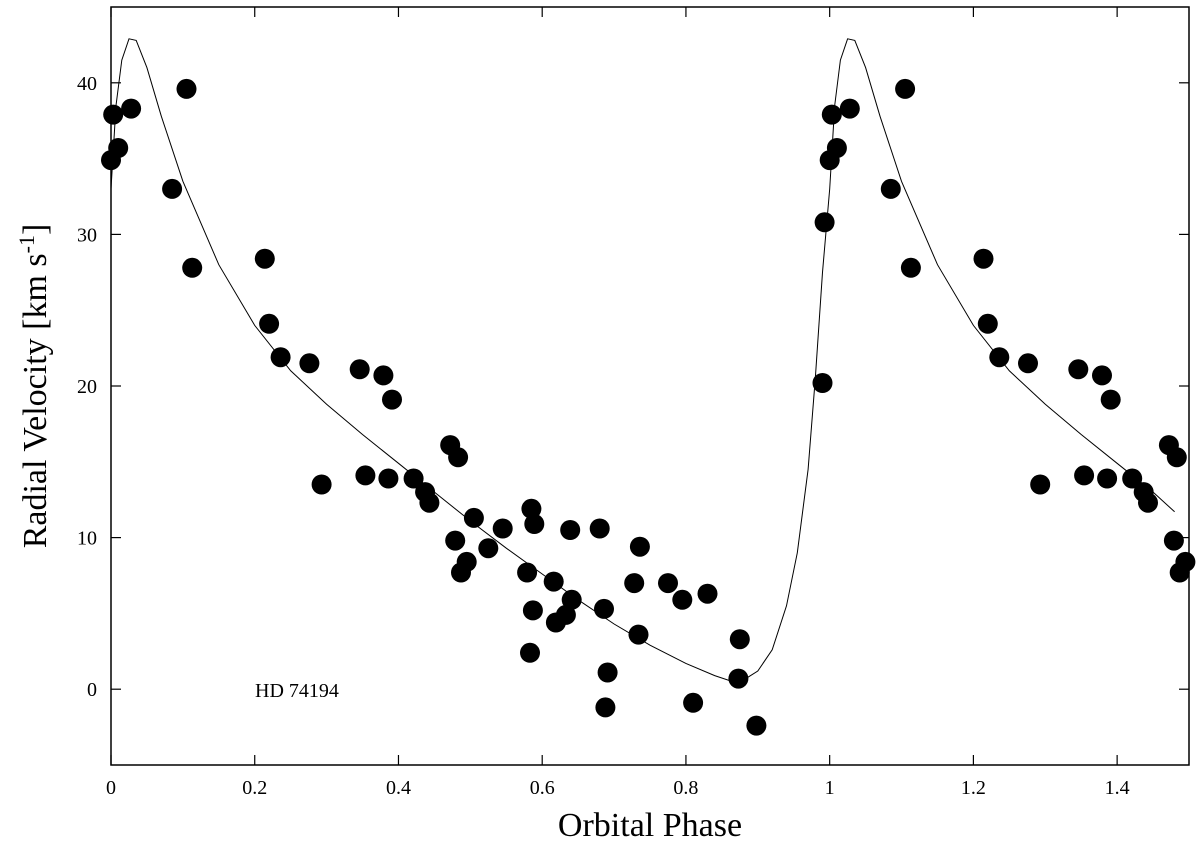 The width and height of the screenshot is (1200, 841). I want to click on x-tick-label: 1.2, so click(973, 788).